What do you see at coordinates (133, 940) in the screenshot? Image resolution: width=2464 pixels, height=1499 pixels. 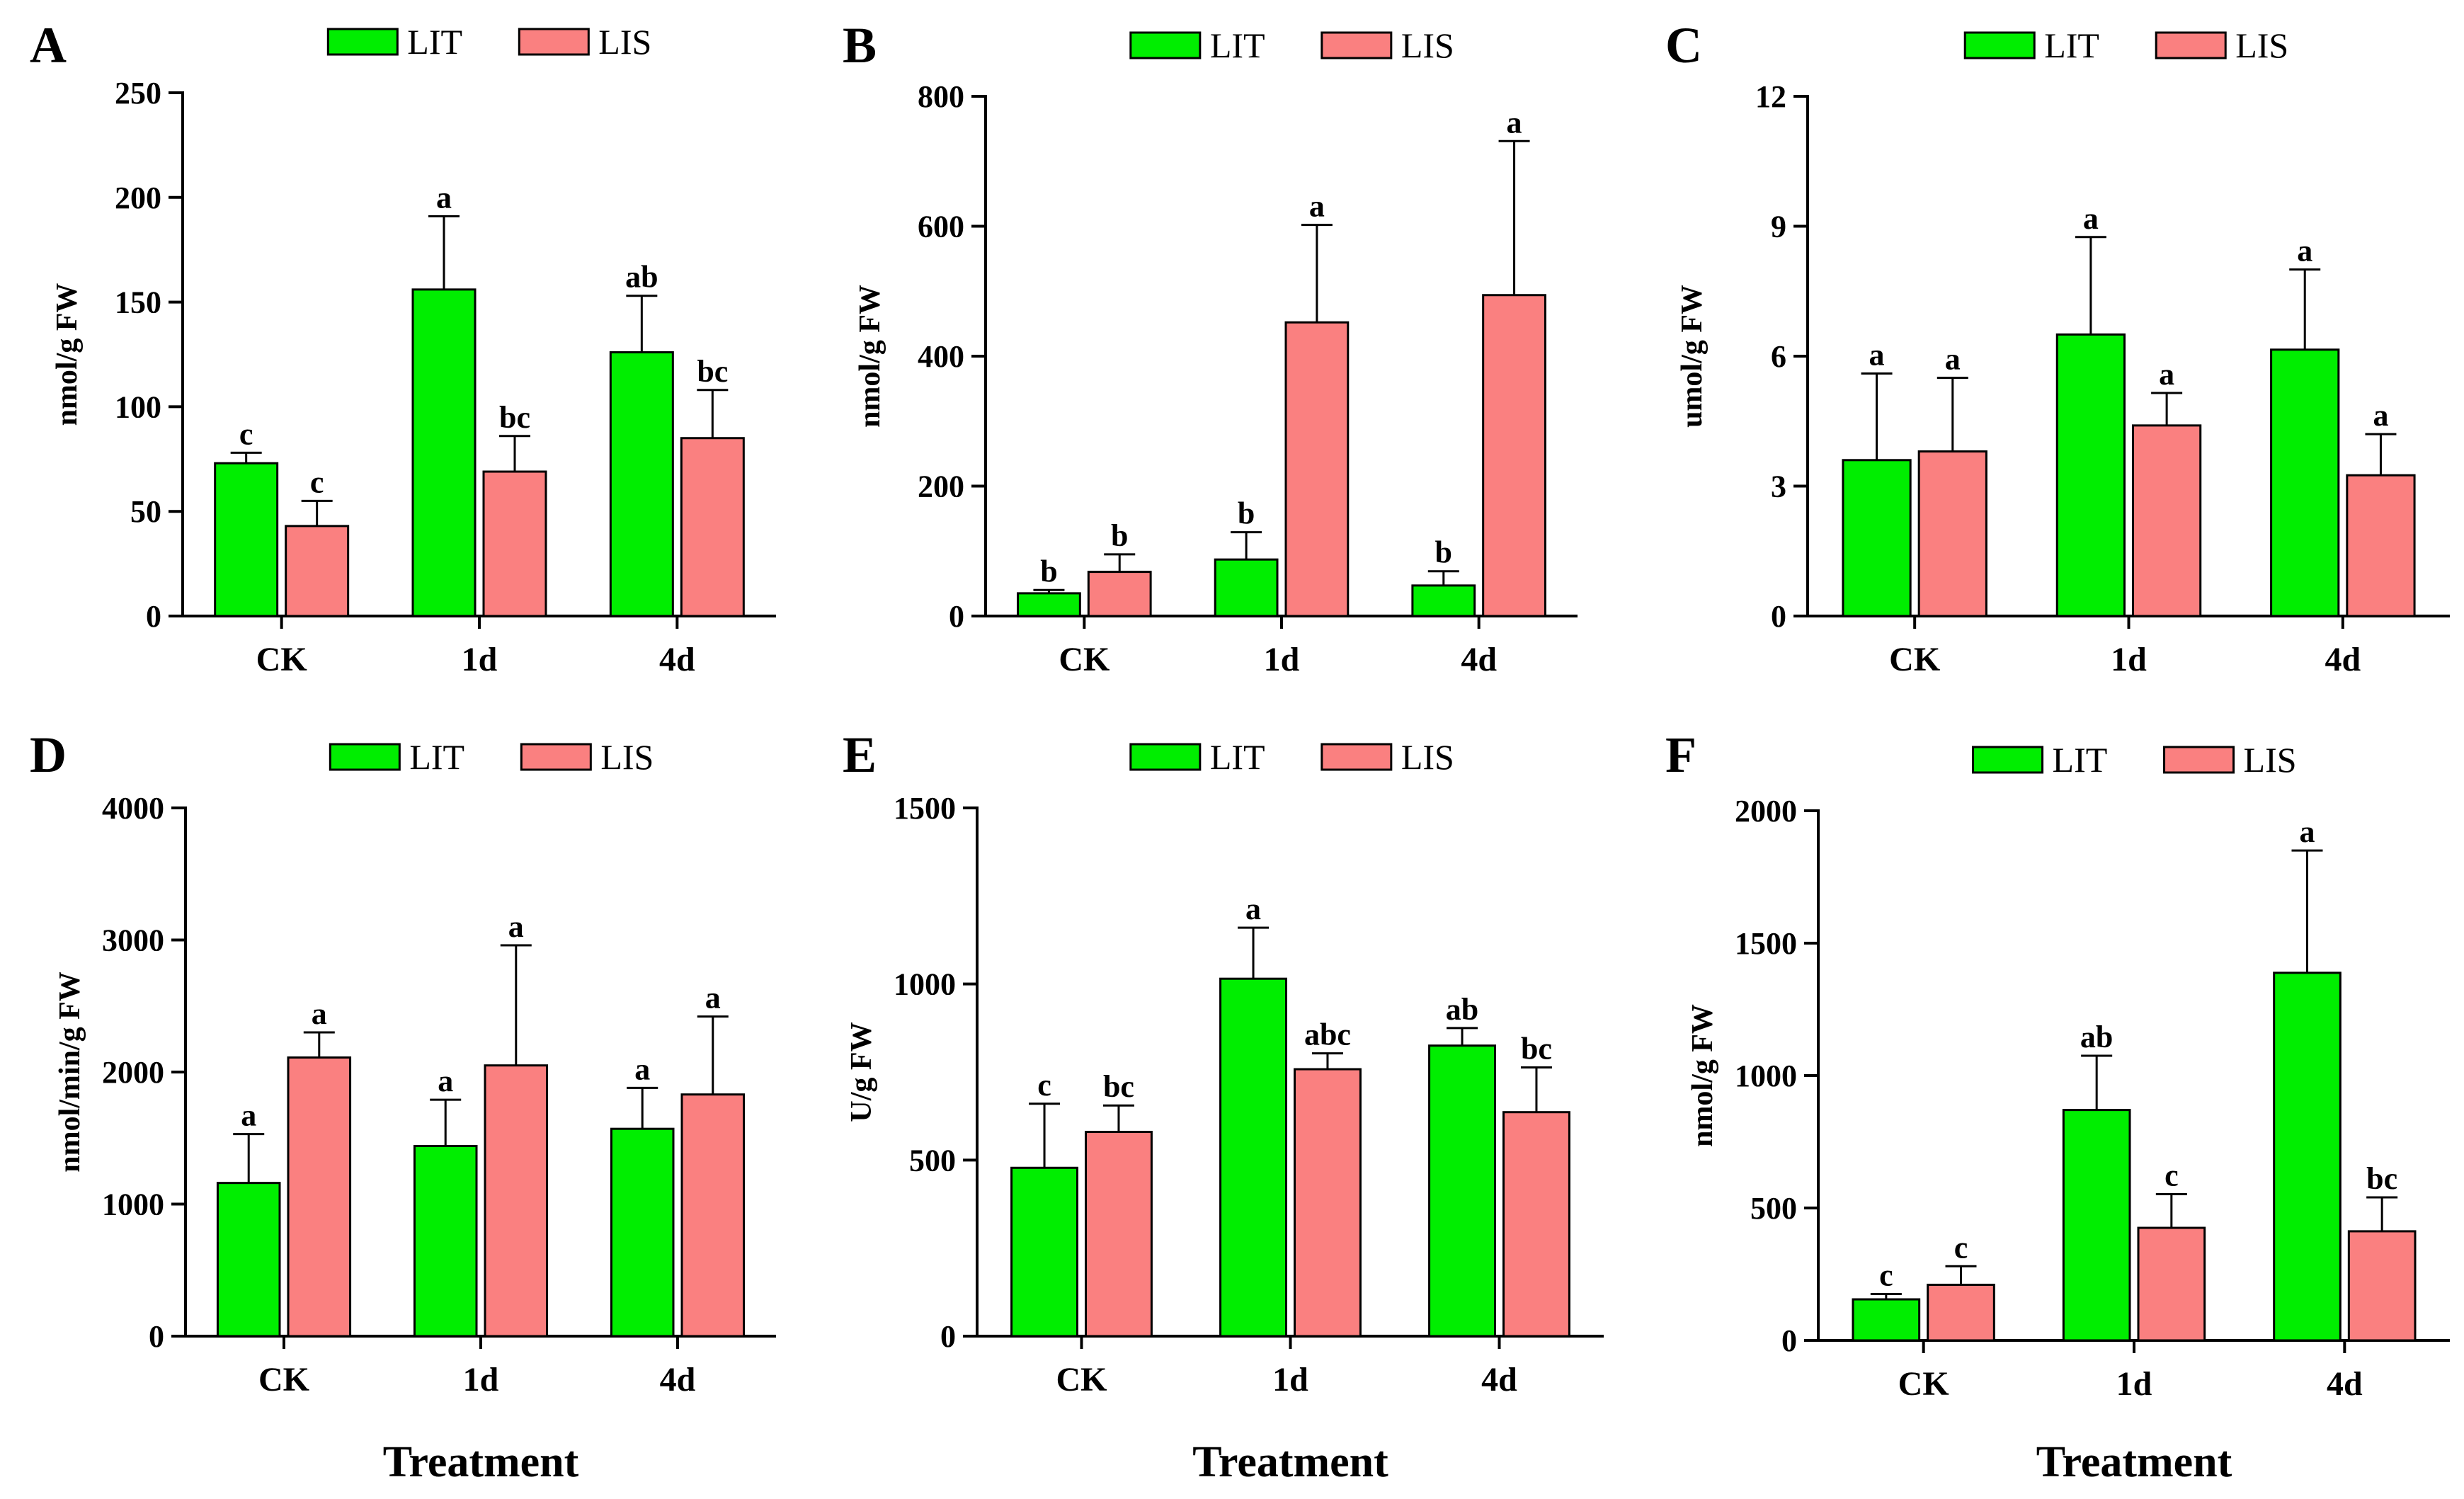 I see `y-tick-label: 3000` at bounding box center [133, 940].